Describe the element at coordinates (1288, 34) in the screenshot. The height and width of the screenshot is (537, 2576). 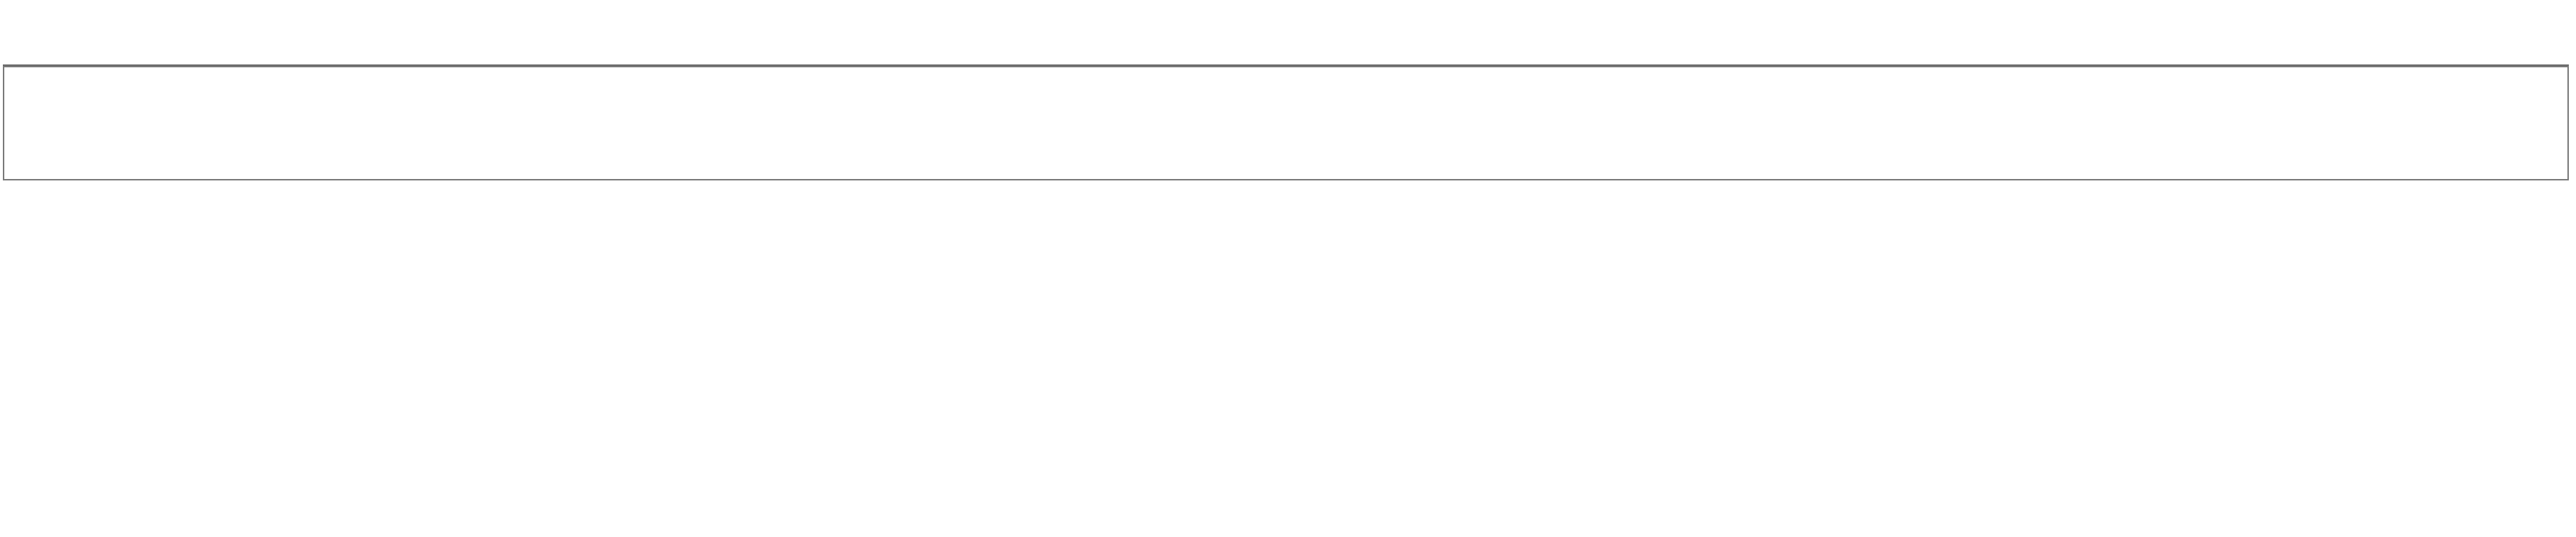
I see `chromatin-loop-arcs` at that location.